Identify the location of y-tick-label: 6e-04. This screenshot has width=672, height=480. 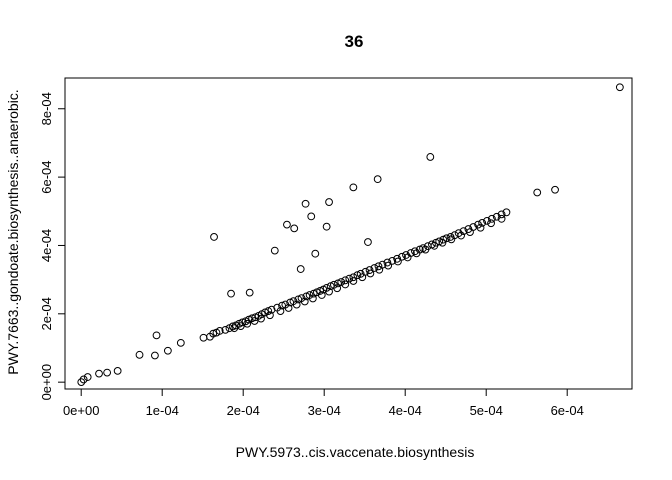
(46, 176).